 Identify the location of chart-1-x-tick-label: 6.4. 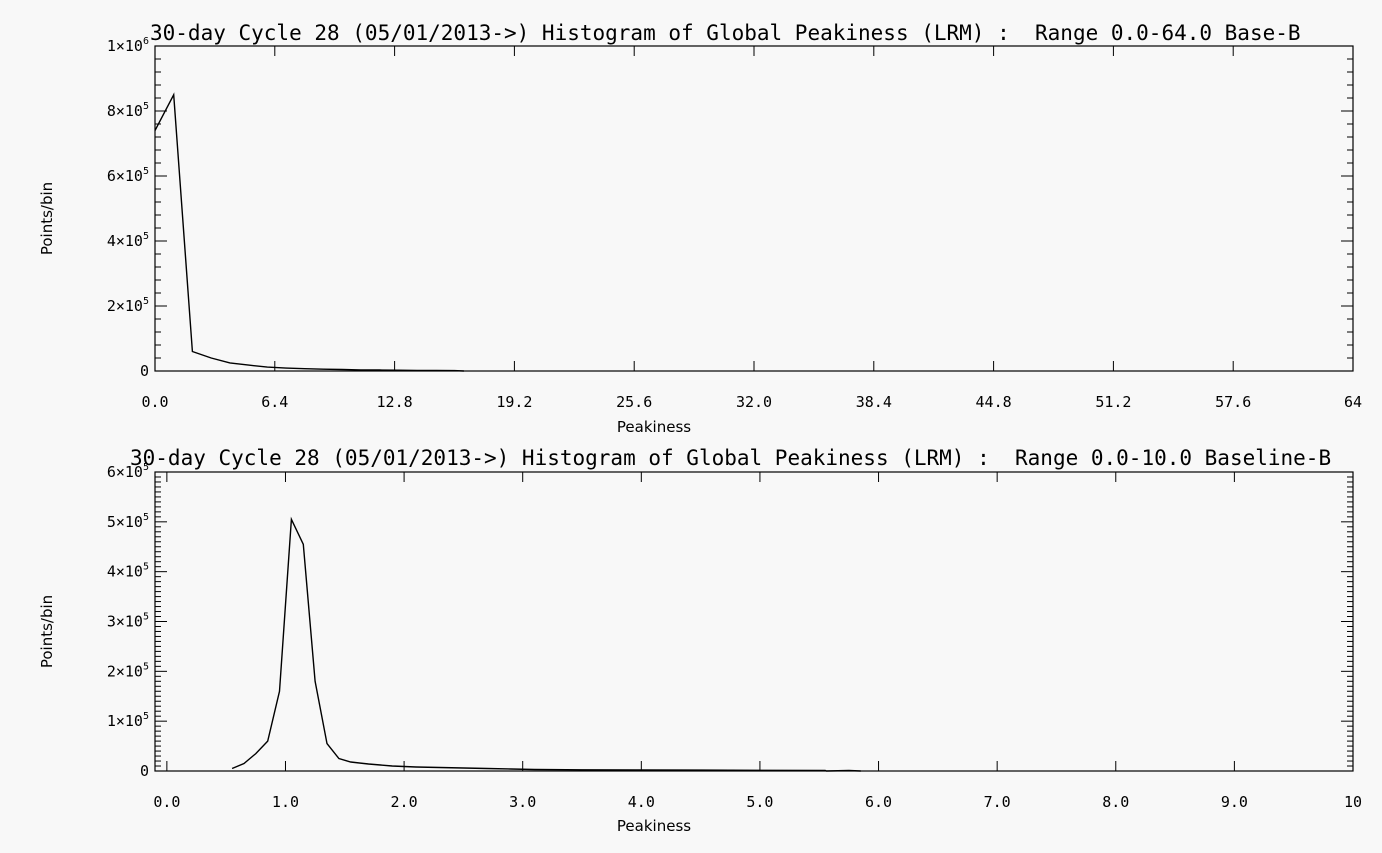
(274, 402).